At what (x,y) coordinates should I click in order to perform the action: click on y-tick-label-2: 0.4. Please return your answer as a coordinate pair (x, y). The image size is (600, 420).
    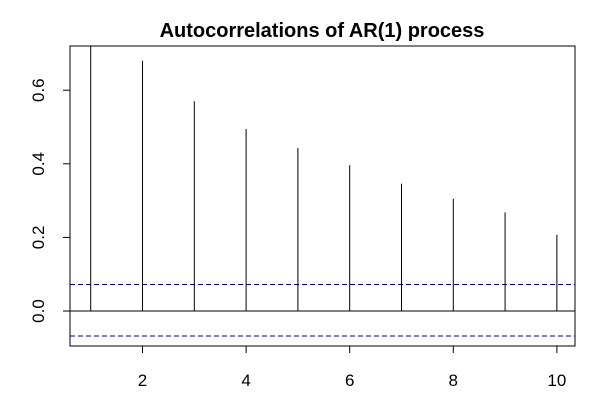
    Looking at the image, I should click on (38, 164).